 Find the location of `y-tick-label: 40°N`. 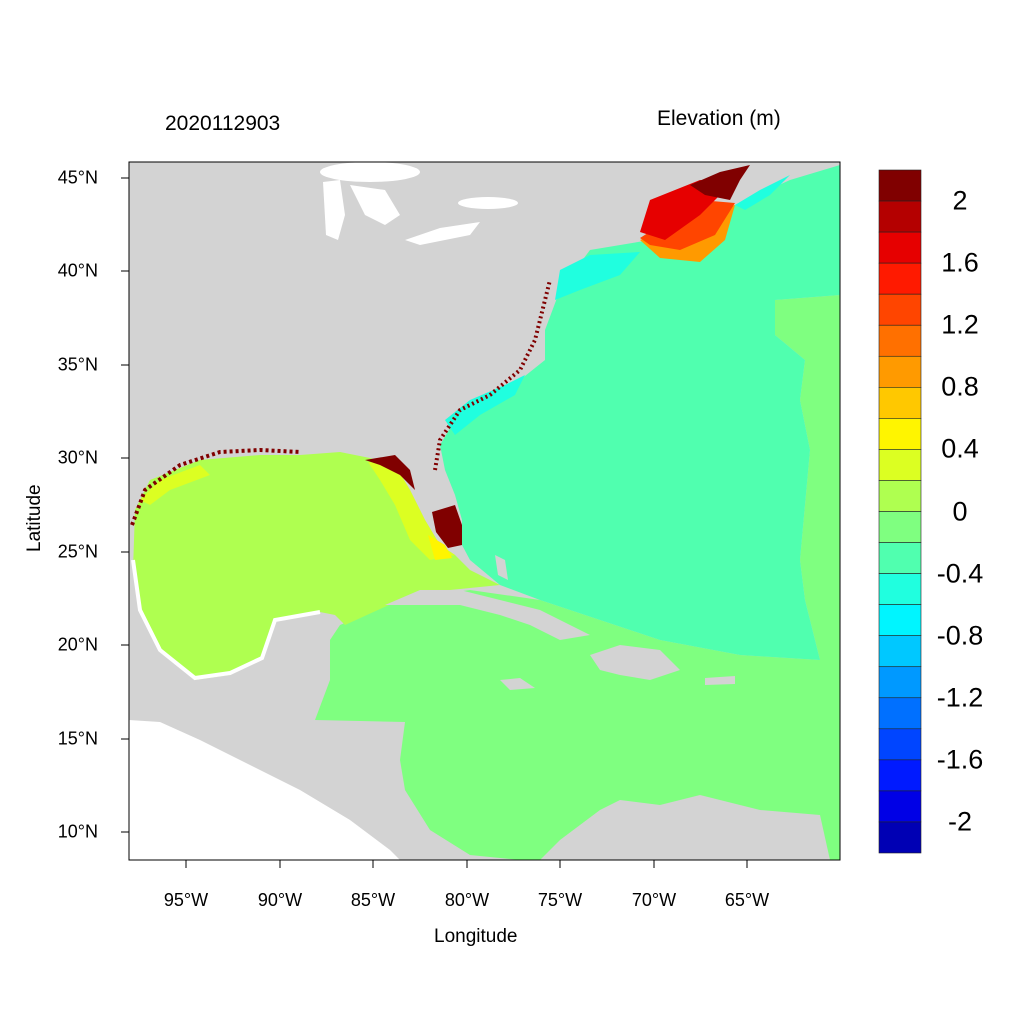

y-tick-label: 40°N is located at coordinates (77, 270).